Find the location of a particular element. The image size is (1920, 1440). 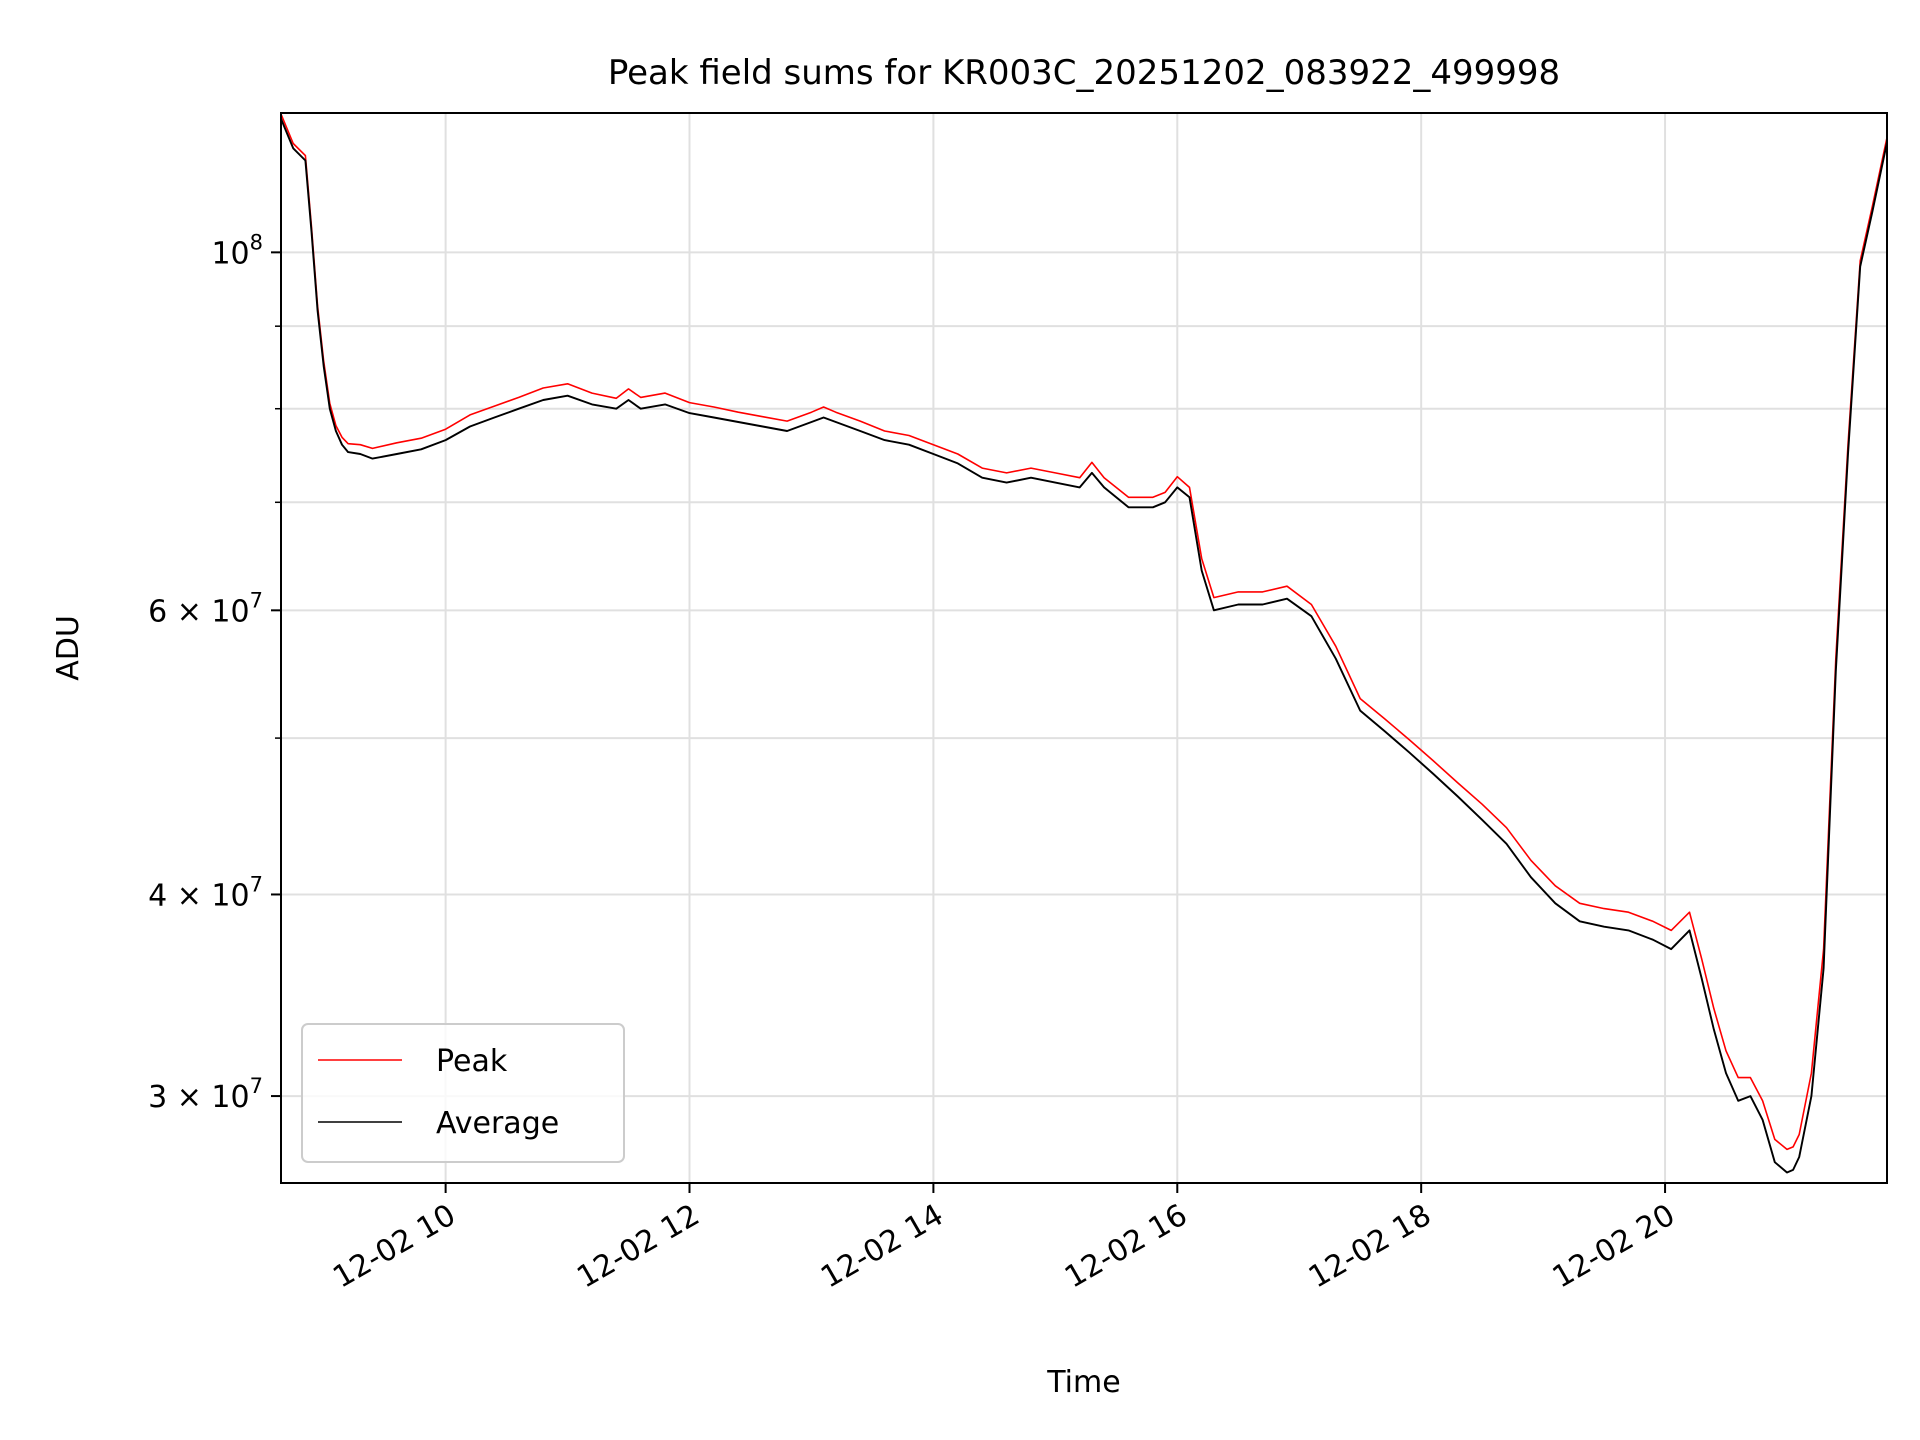

y-tick-label: 6 × 107 is located at coordinates (205, 608).